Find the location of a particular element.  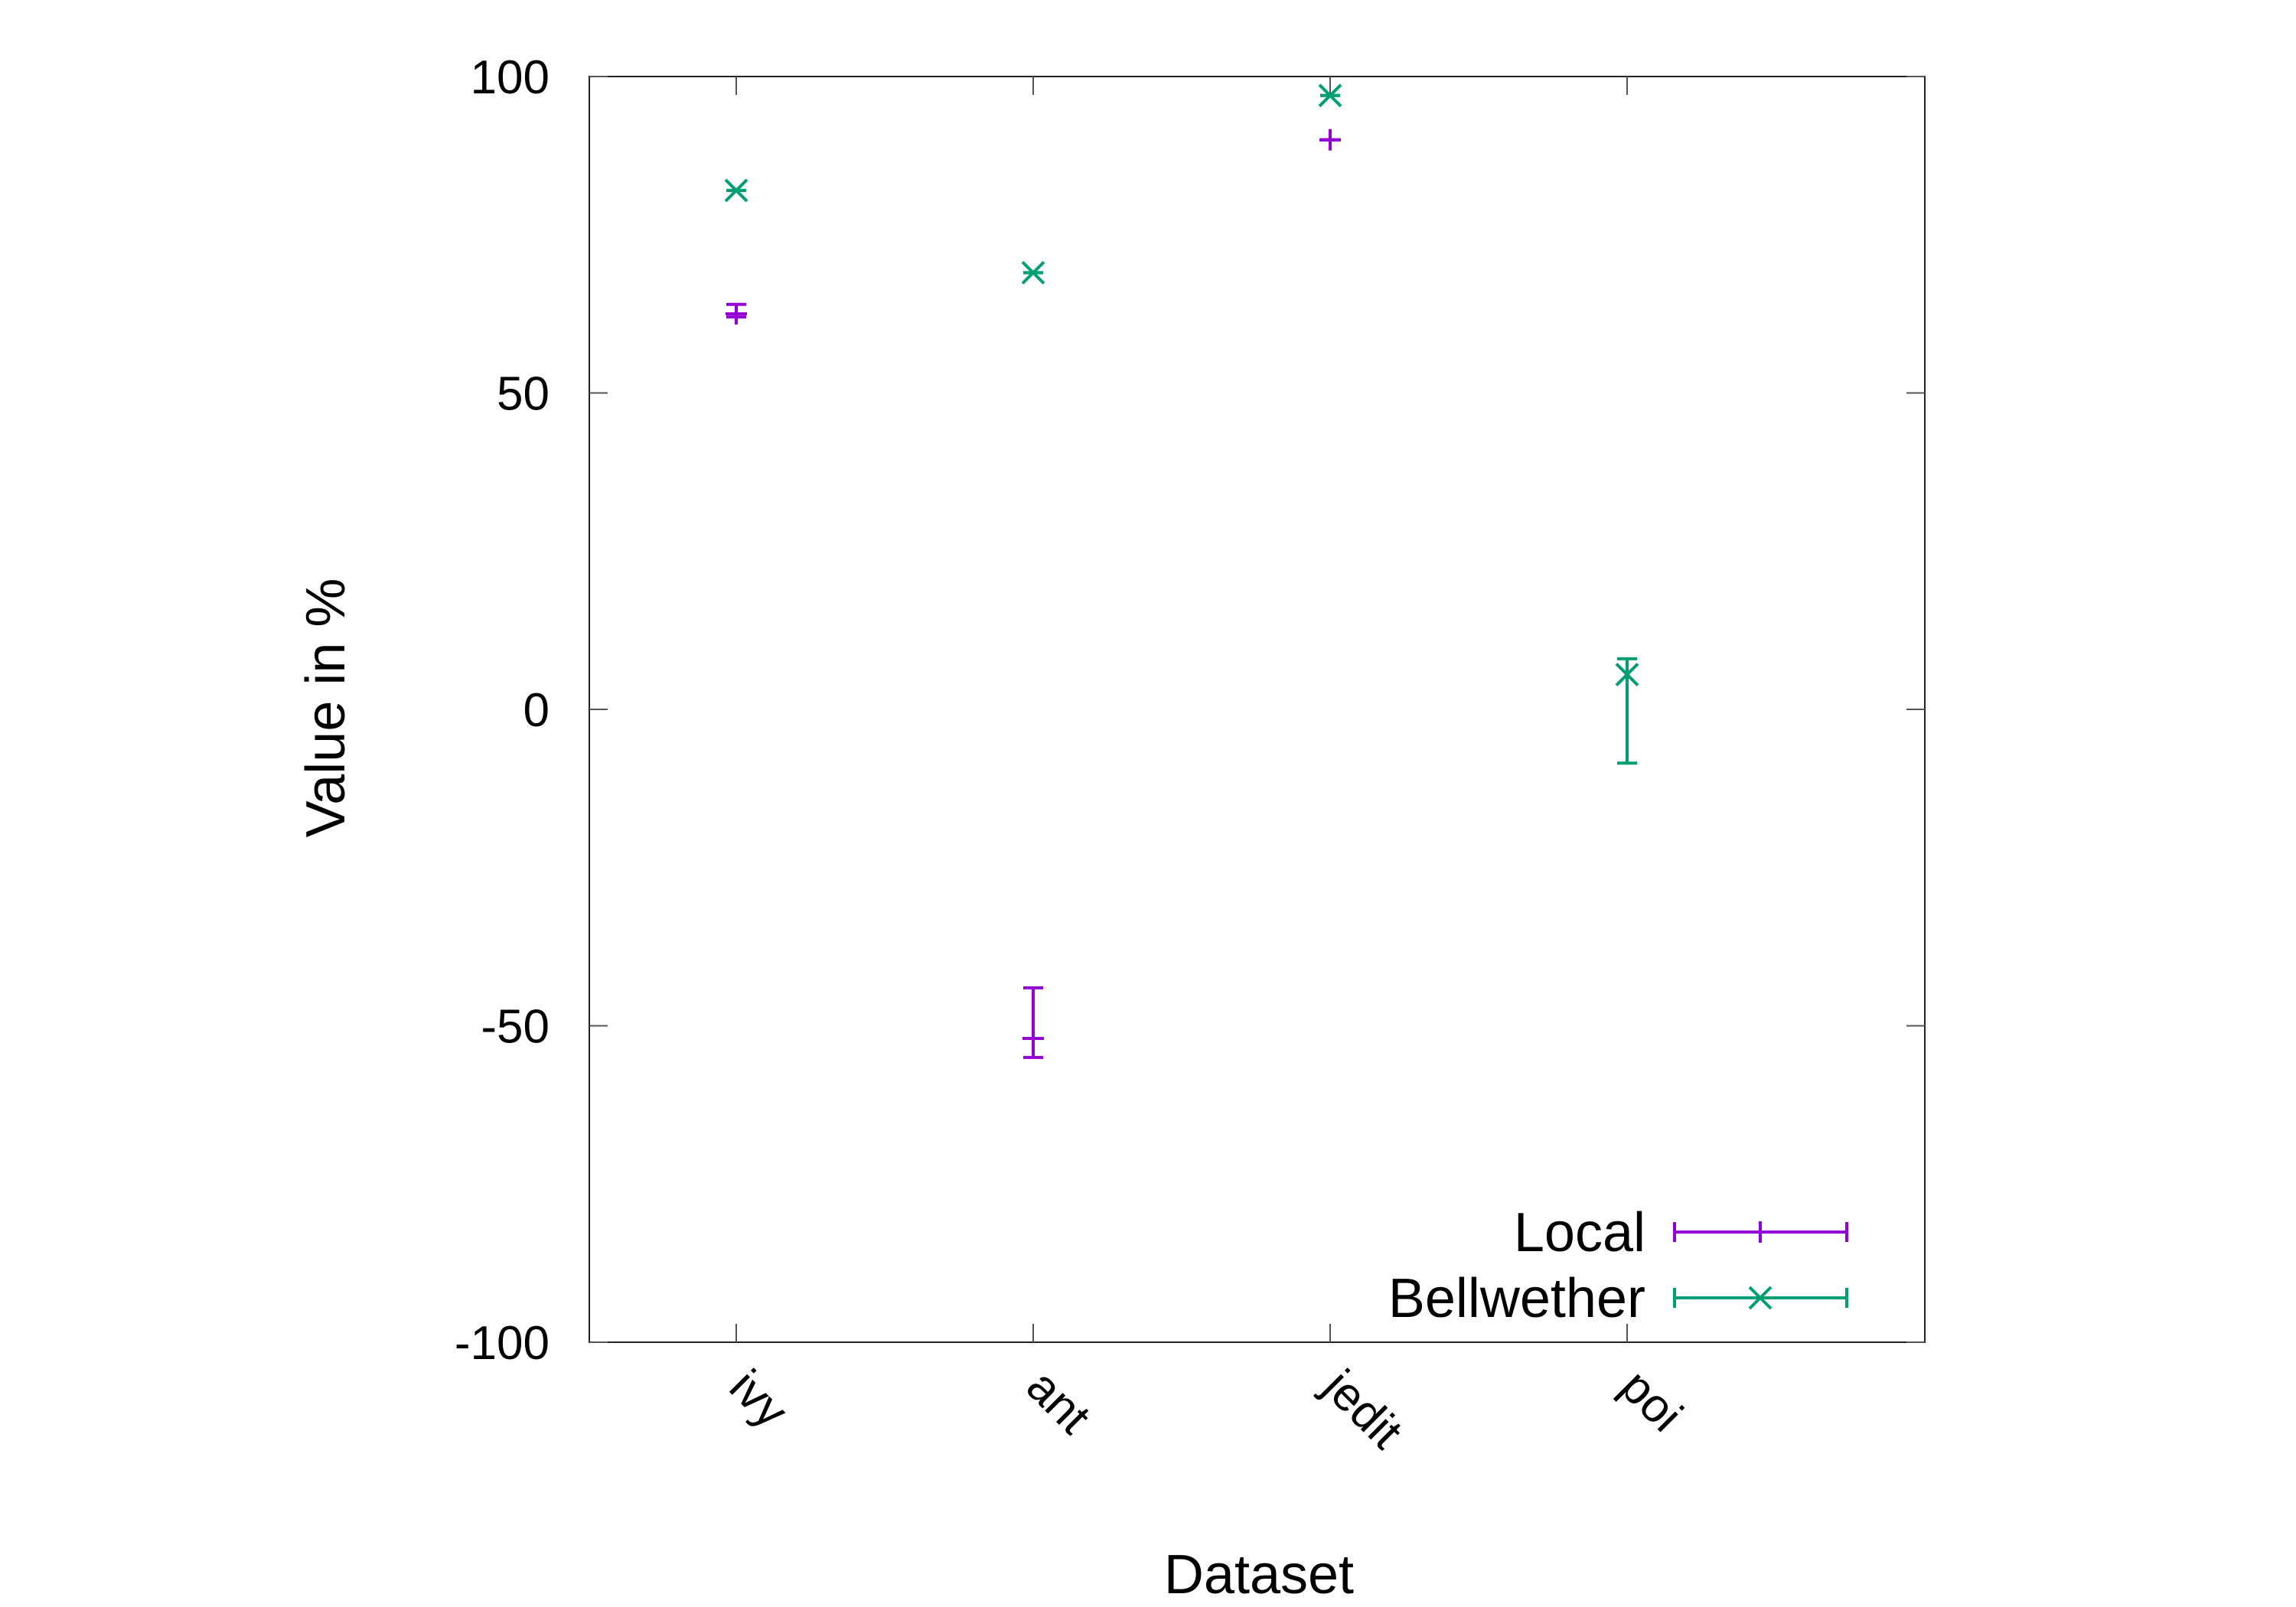

y-tick-label: -100 is located at coordinates (502, 1343).